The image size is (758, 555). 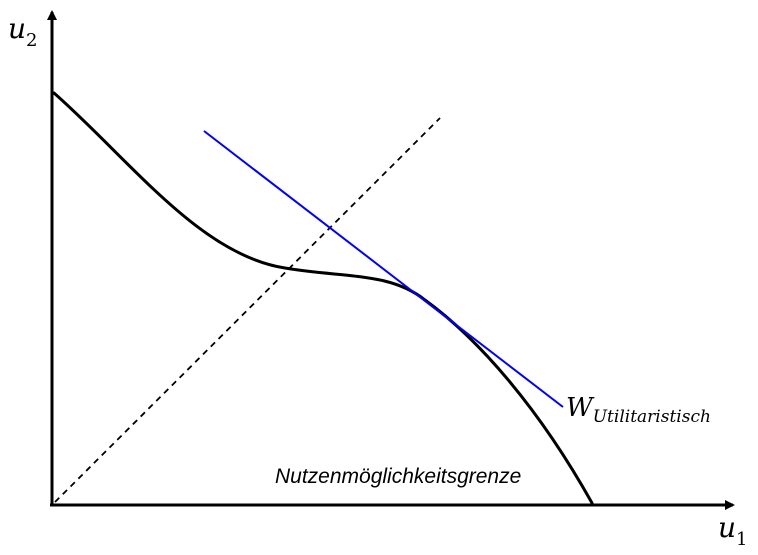 I want to click on y-axis-label: u2, so click(x=23, y=31).